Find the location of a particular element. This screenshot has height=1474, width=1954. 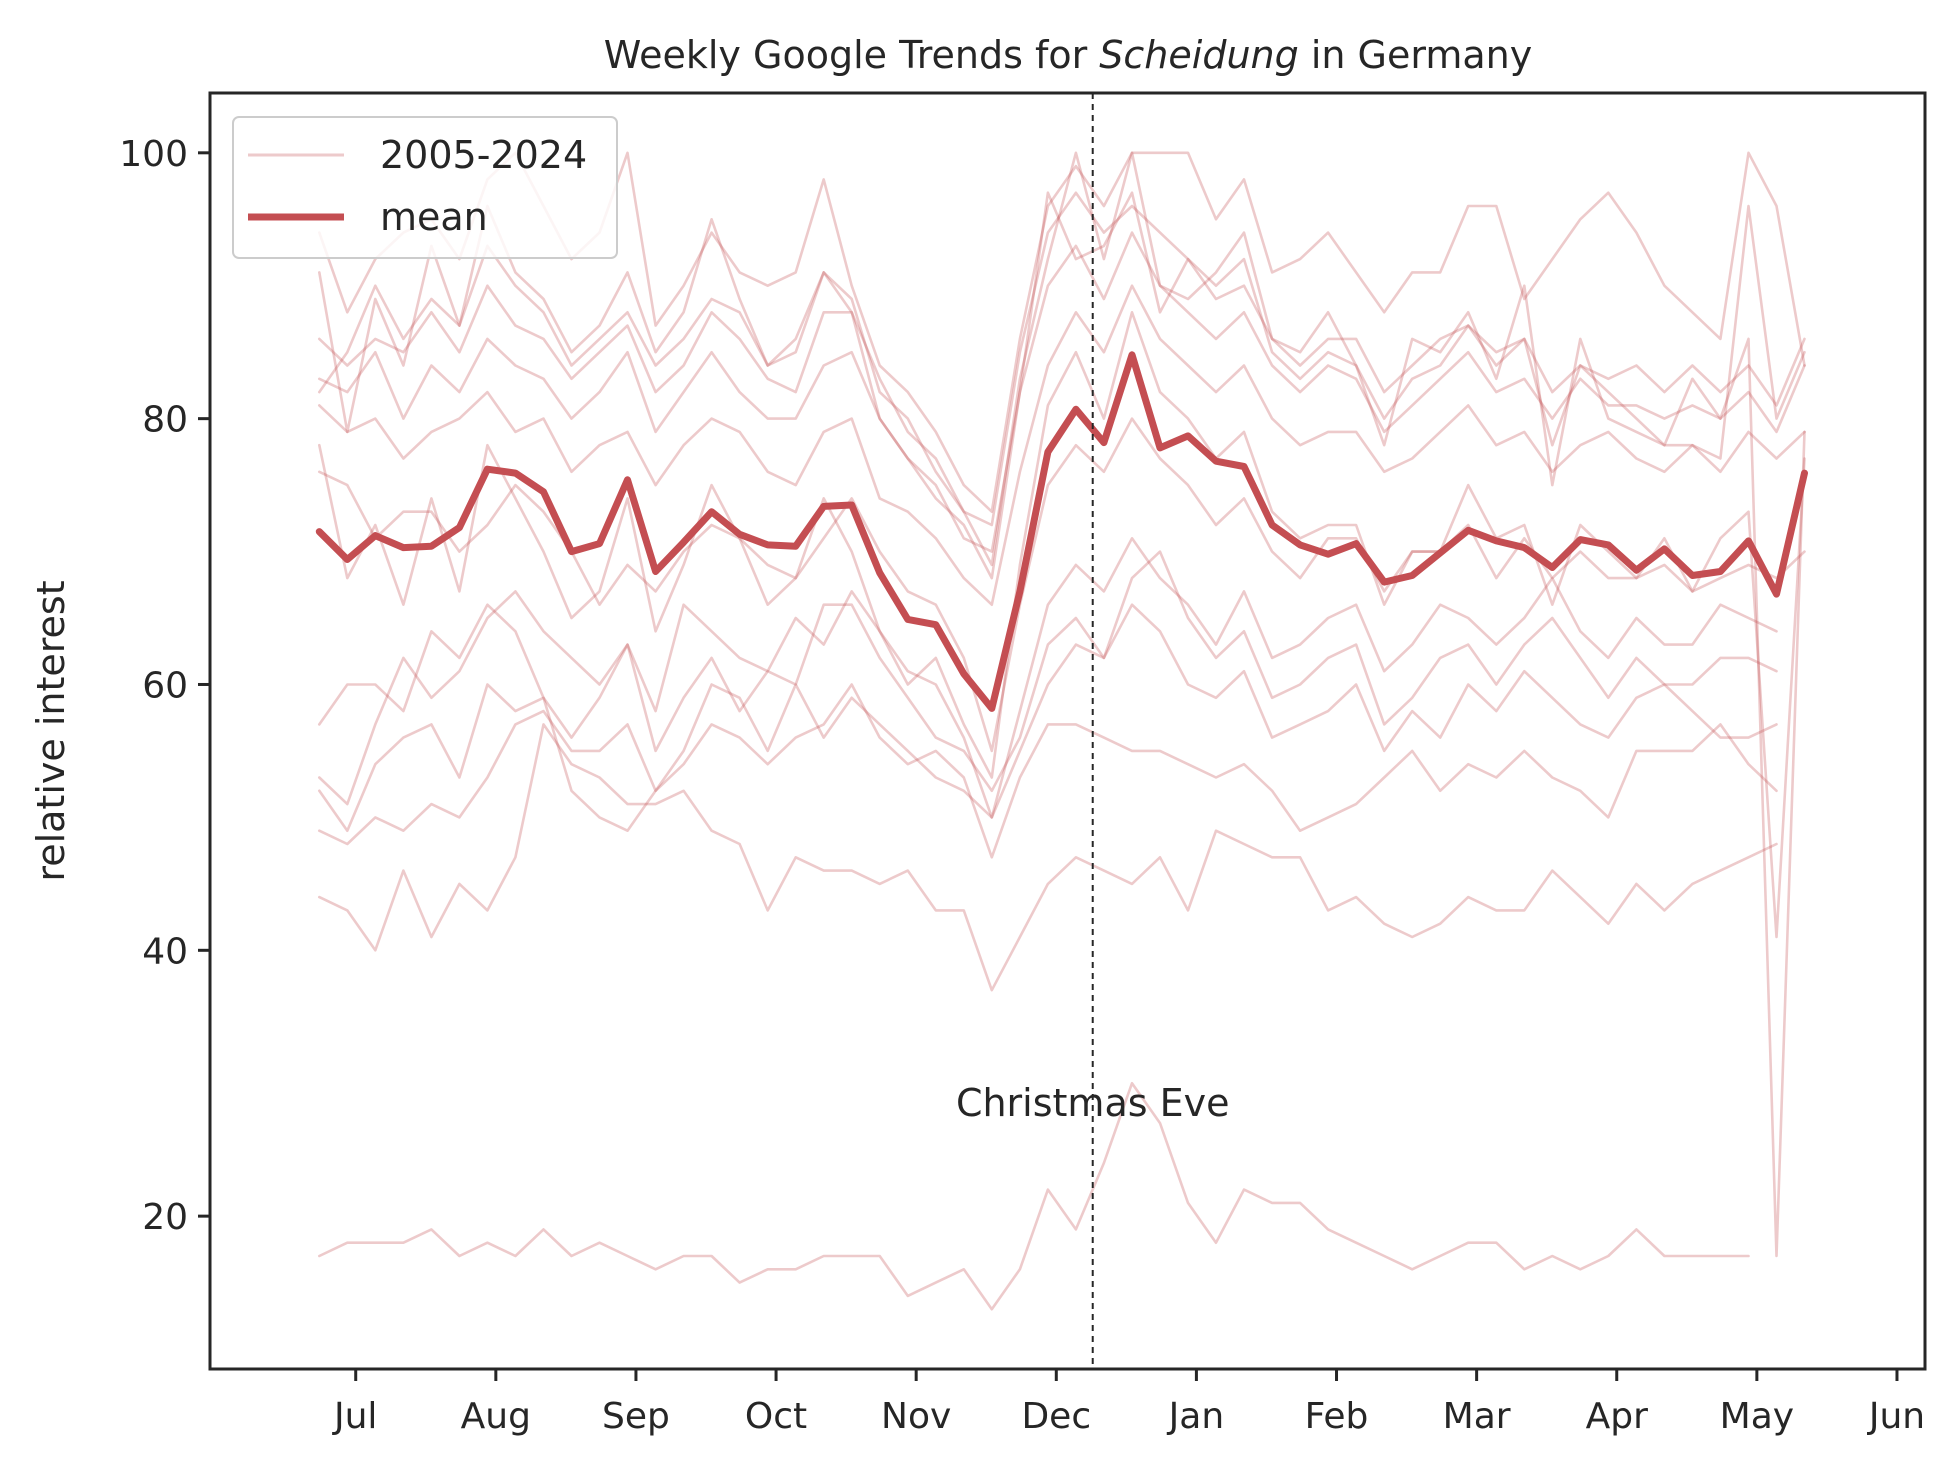

x-tick-label: May is located at coordinates (1757, 1416).